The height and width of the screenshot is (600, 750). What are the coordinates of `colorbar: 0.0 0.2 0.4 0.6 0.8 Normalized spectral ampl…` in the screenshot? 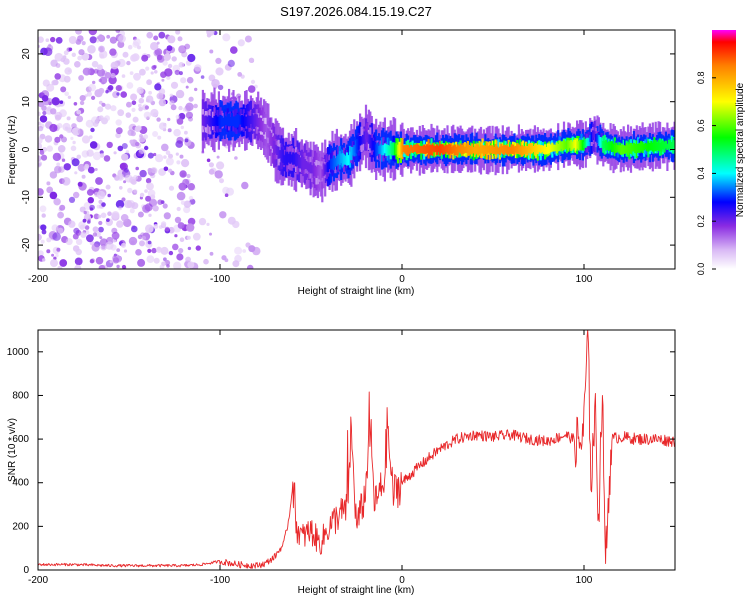 It's located at (721, 152).